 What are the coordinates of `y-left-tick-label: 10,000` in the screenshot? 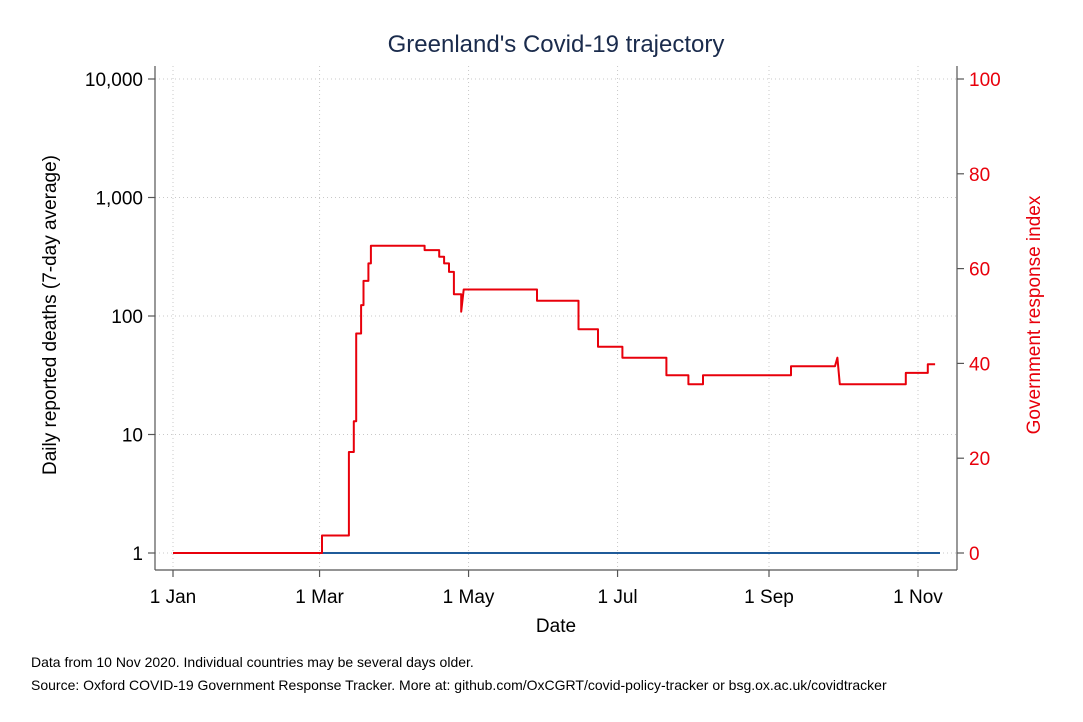 It's located at (114, 80).